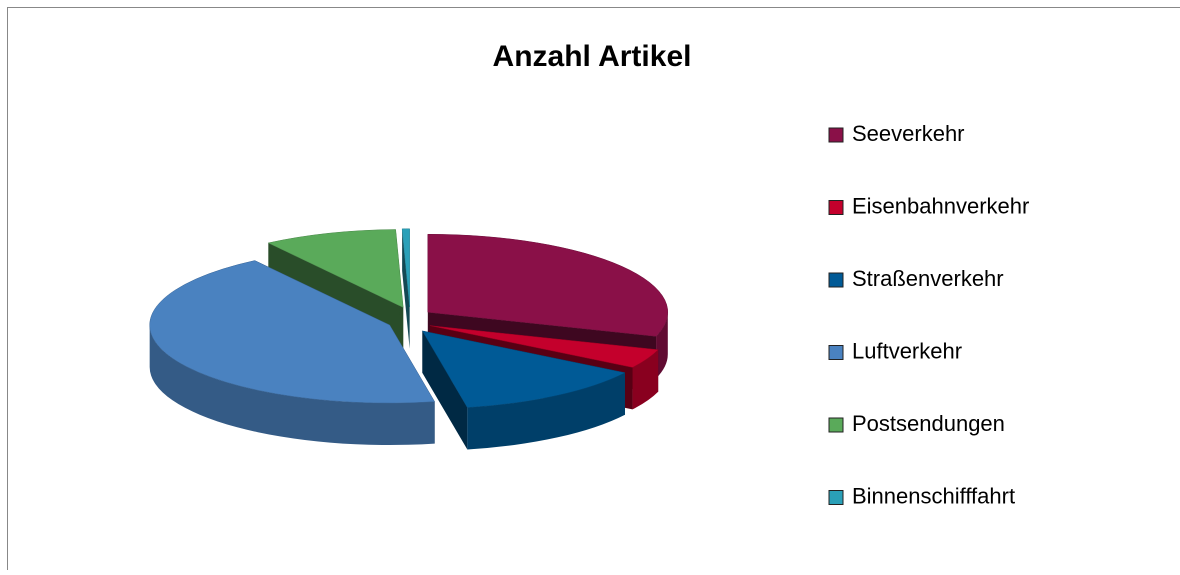 The image size is (1180, 575). I want to click on legend-label: Straßenverkehr, so click(928, 278).